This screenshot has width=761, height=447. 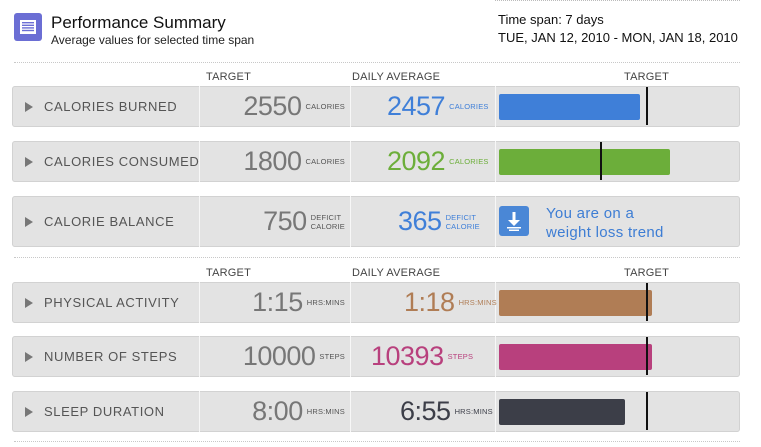 What do you see at coordinates (450, 302) in the screenshot?
I see `average-value: 1:18 HRS:MINS` at bounding box center [450, 302].